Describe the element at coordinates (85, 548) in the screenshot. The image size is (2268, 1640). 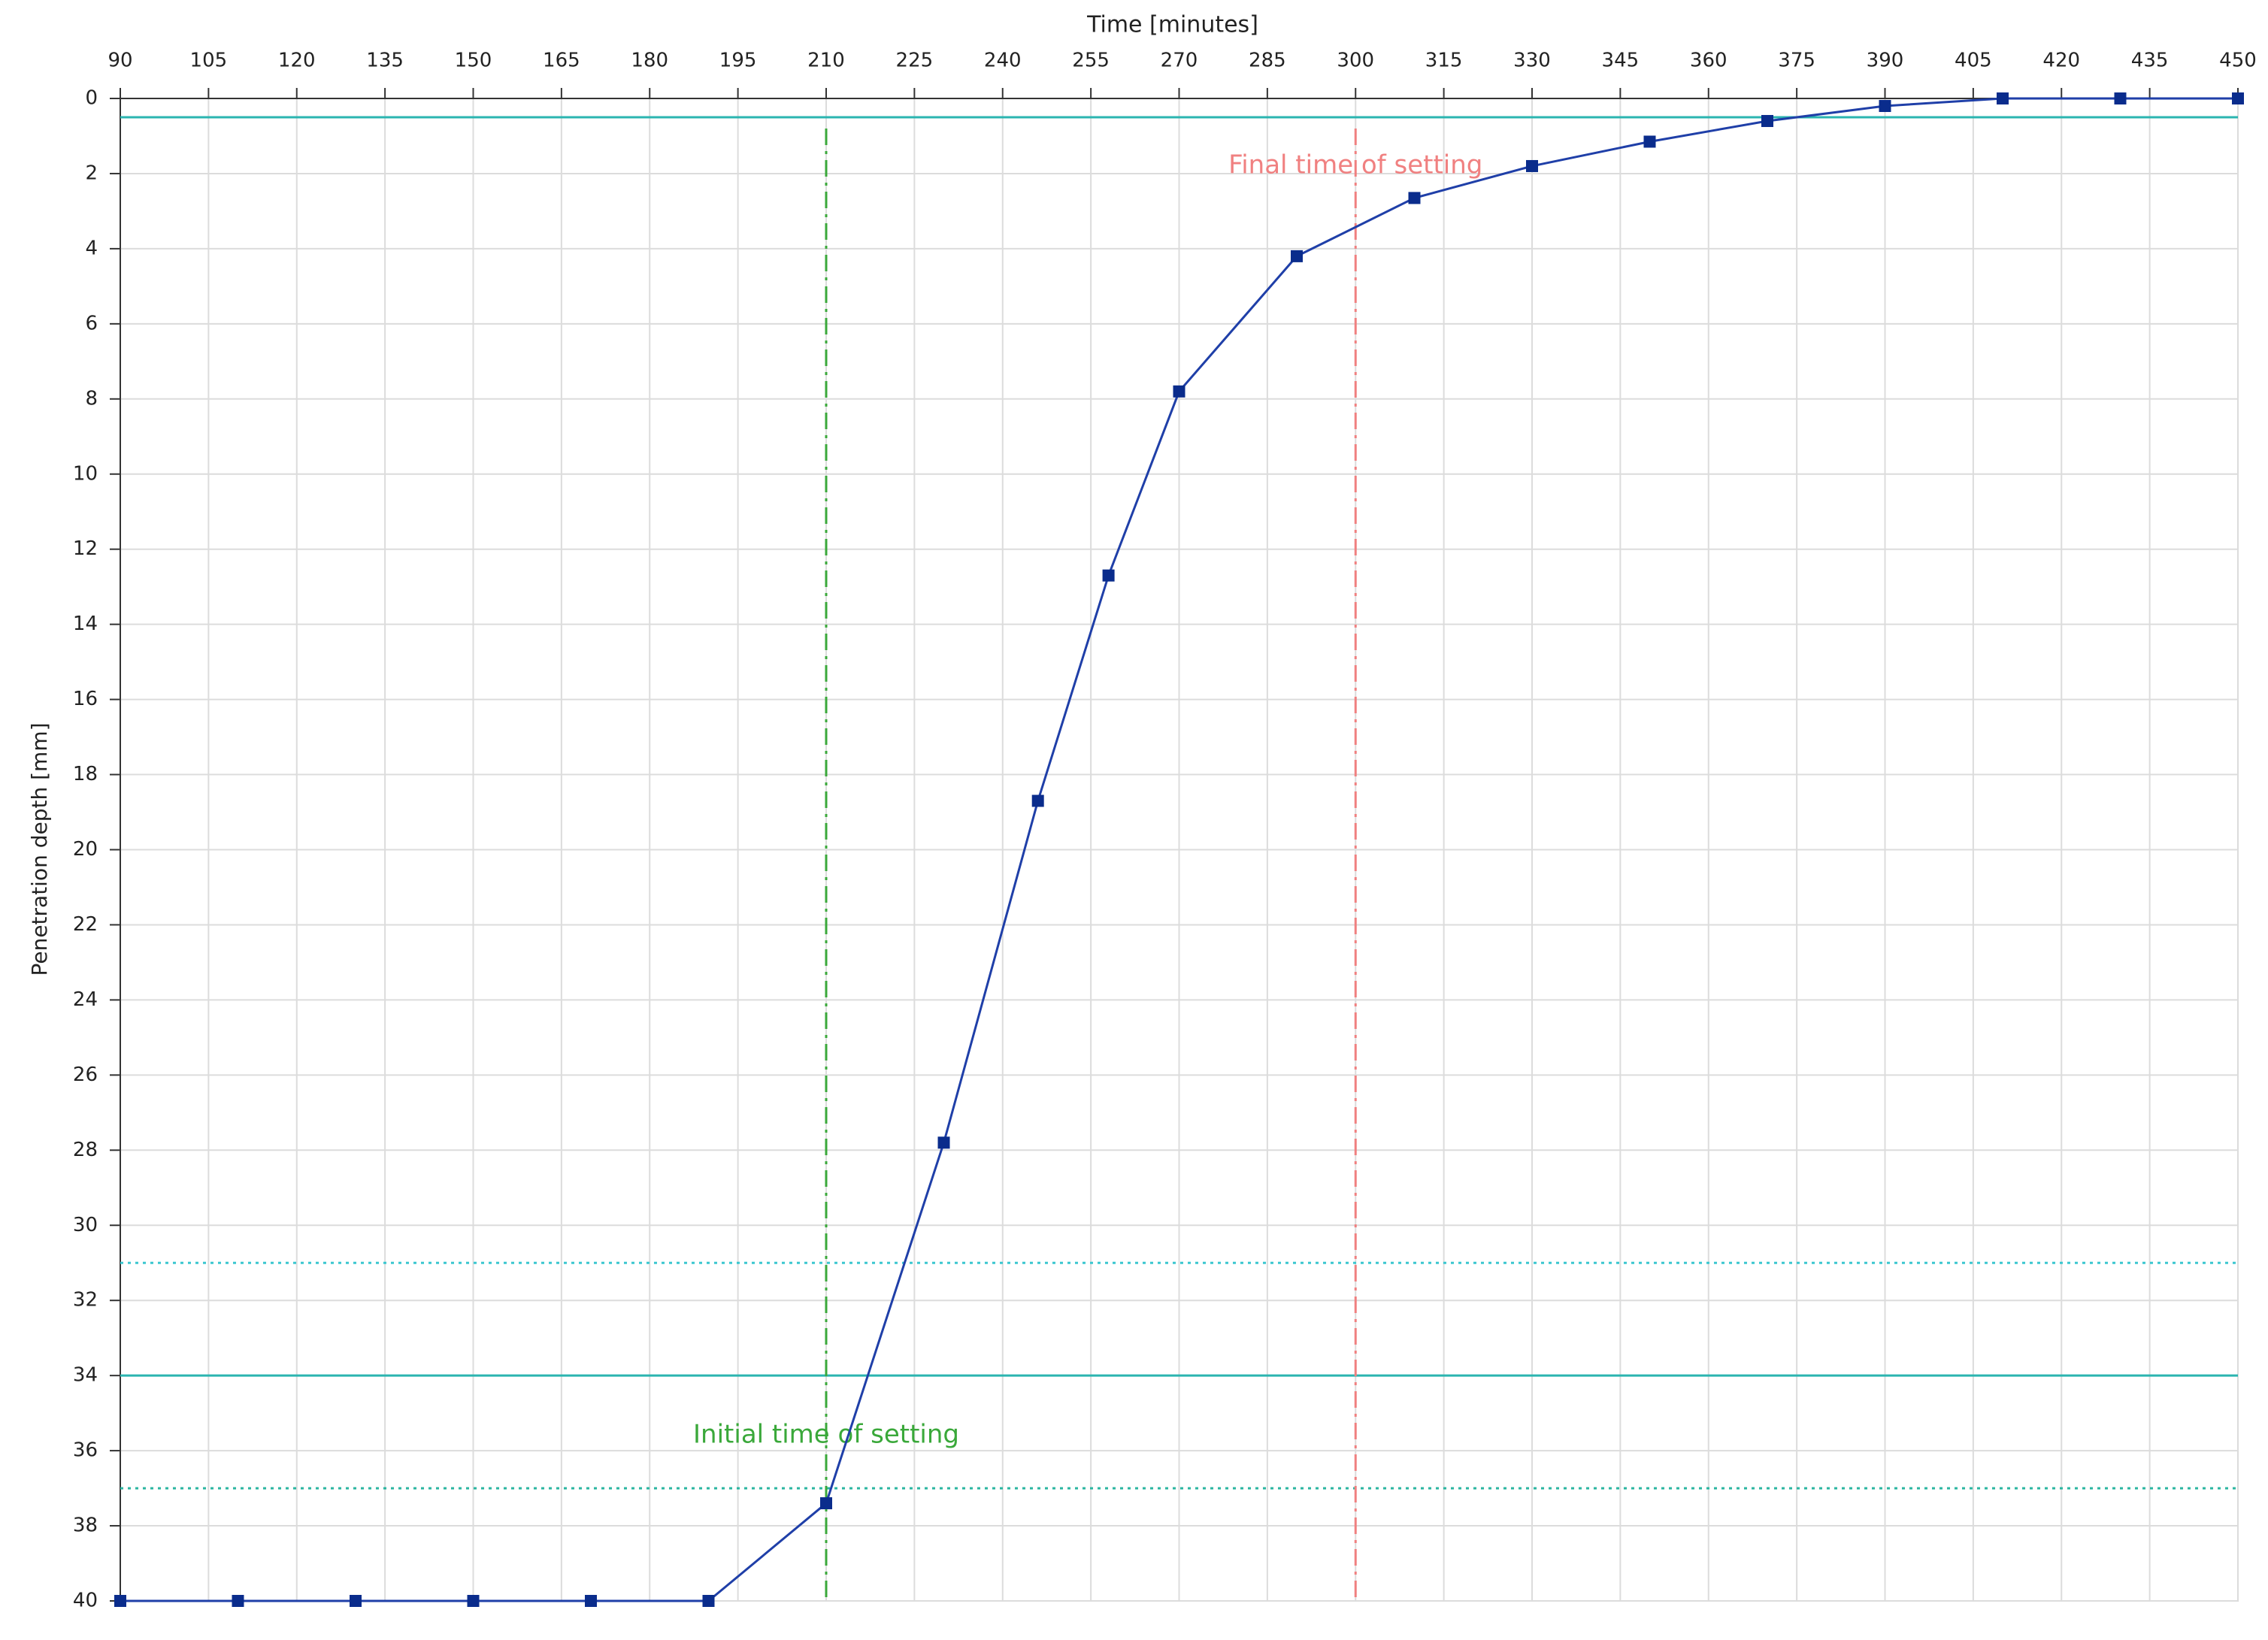
I see `y-tick-label: 12` at that location.